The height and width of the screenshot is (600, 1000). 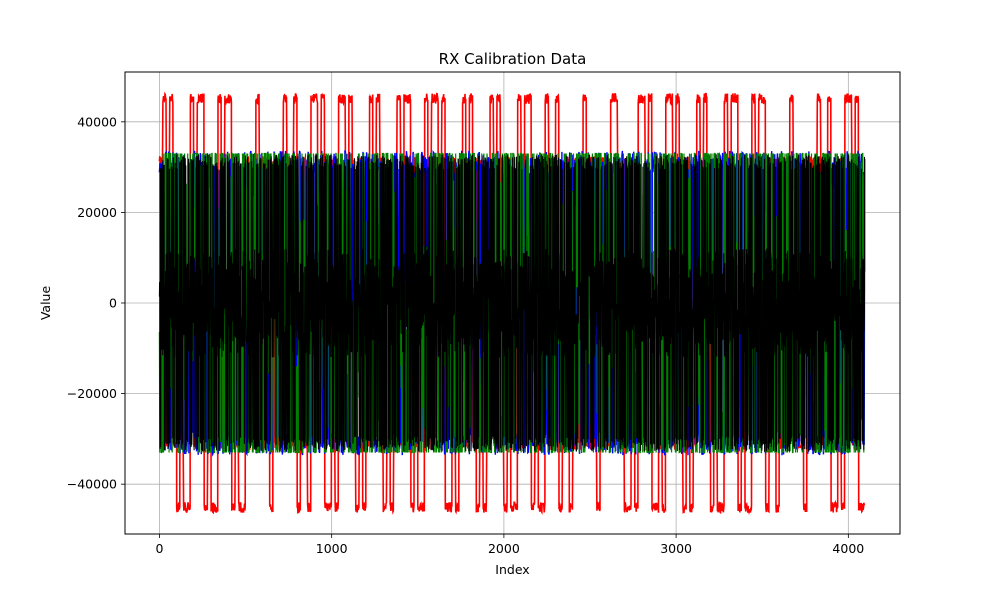 I want to click on y-tick-label: −40000, so click(x=92, y=484).